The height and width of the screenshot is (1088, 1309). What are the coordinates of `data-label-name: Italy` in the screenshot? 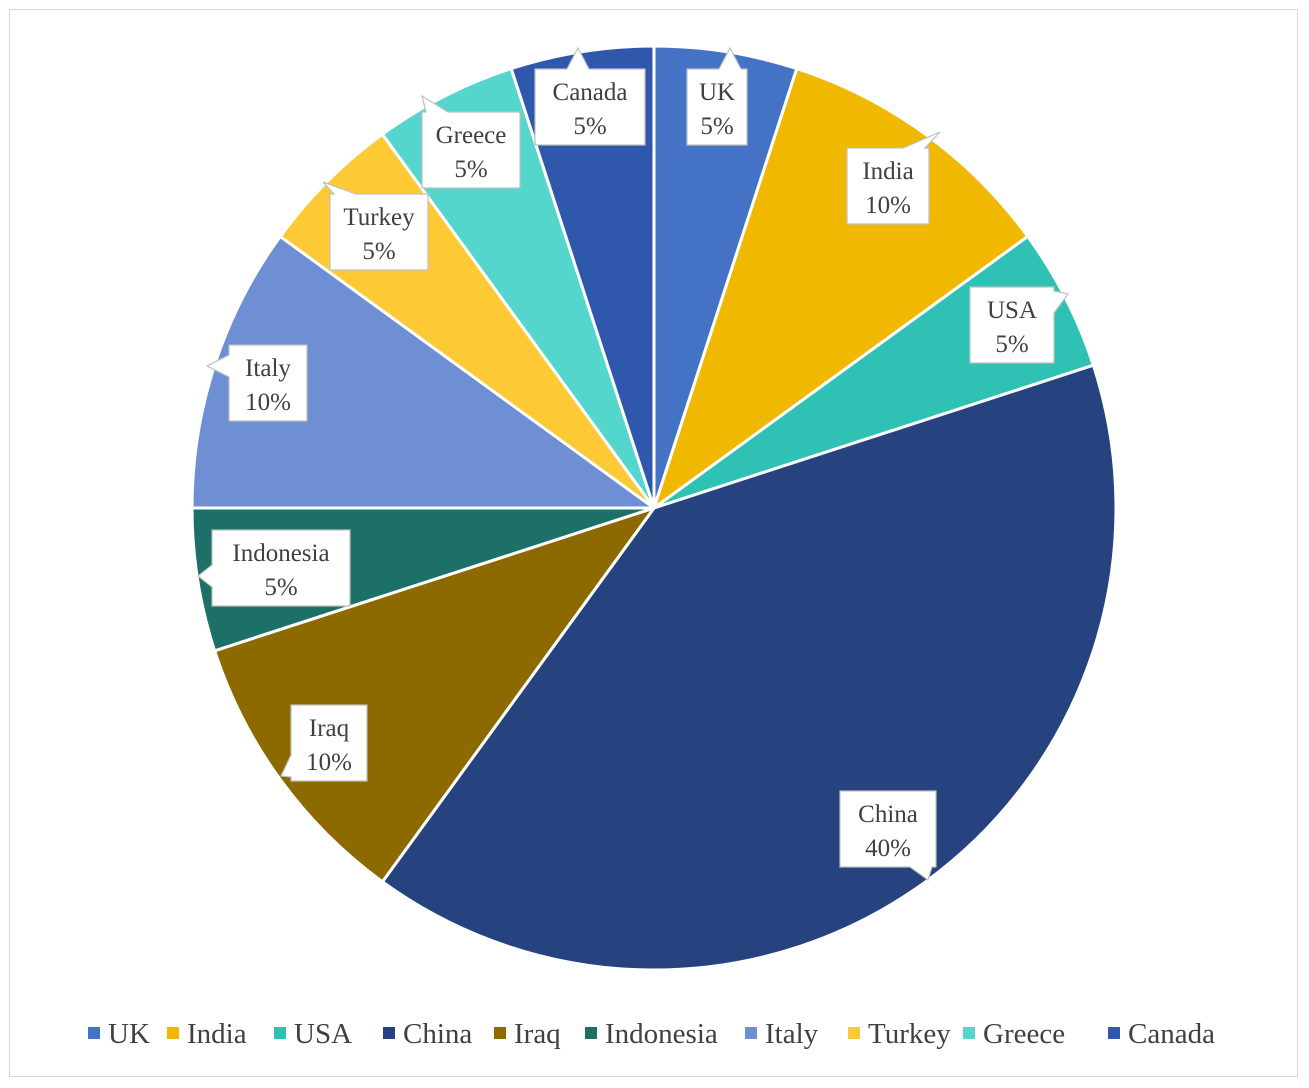 It's located at (268, 368).